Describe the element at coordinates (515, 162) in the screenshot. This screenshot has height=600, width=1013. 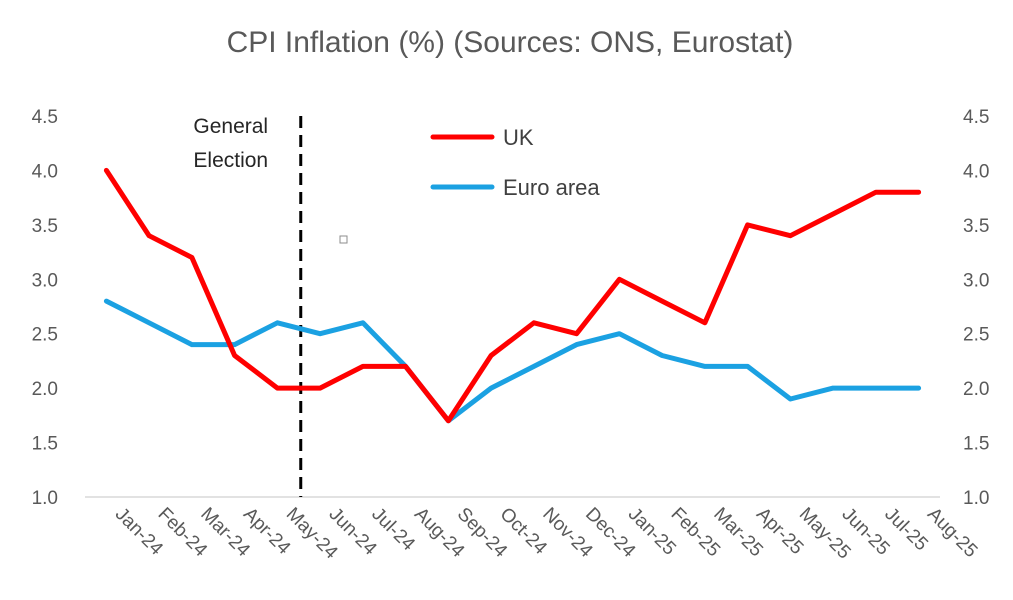
I see `legend: UK Euro area` at that location.